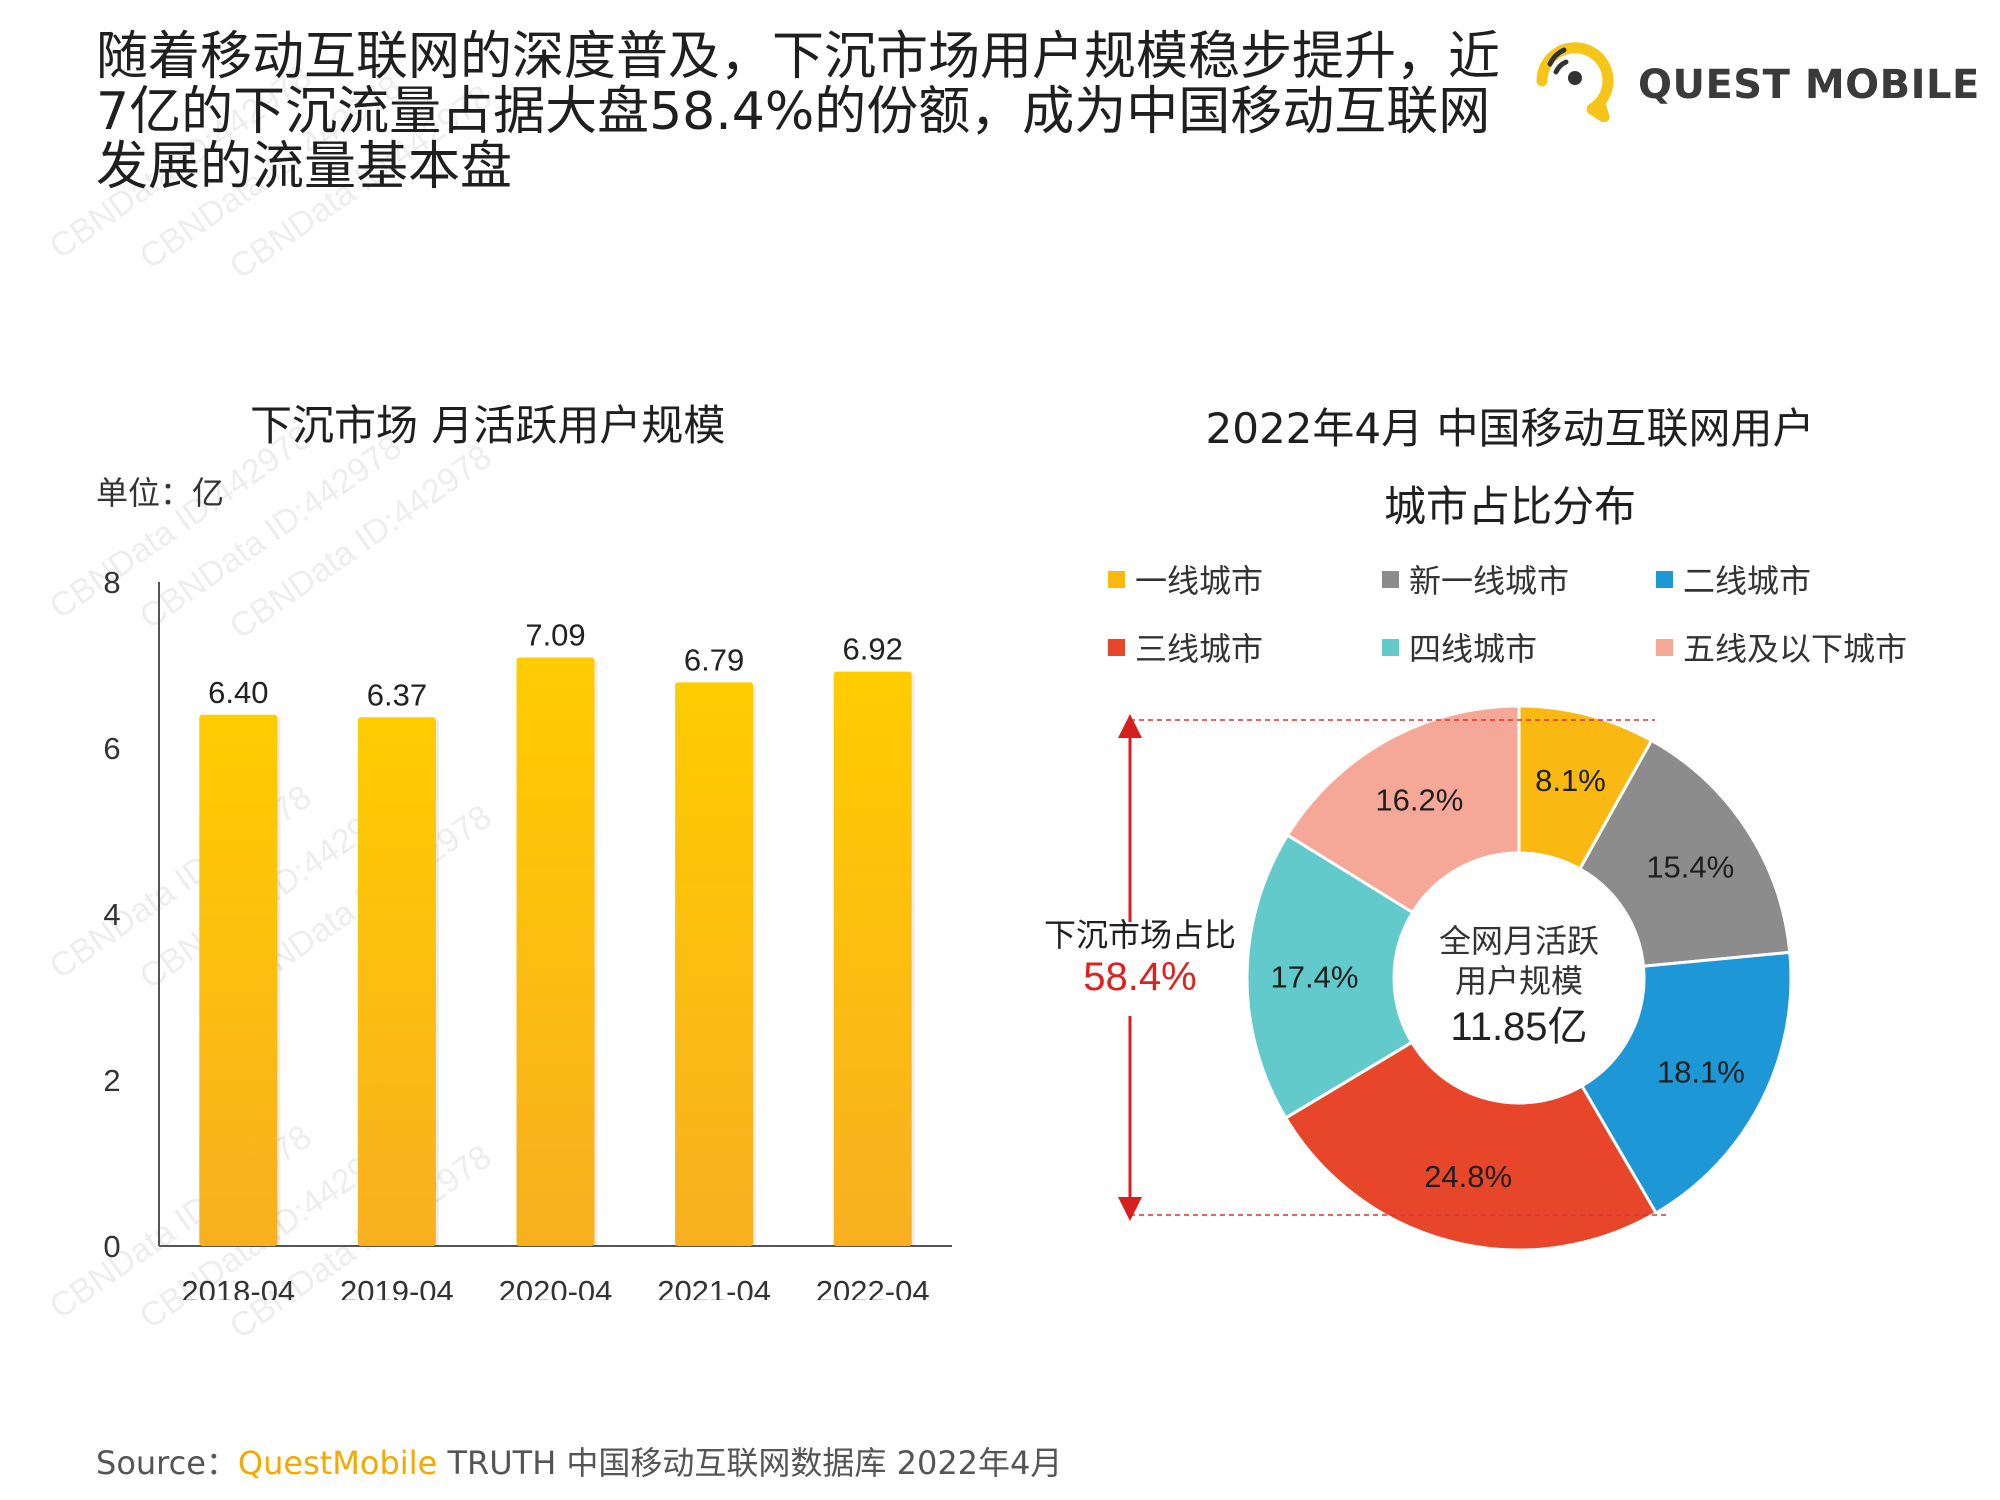 The width and height of the screenshot is (2000, 1500). I want to click on center-label-line1: 全网月活跃, so click(1519, 941).